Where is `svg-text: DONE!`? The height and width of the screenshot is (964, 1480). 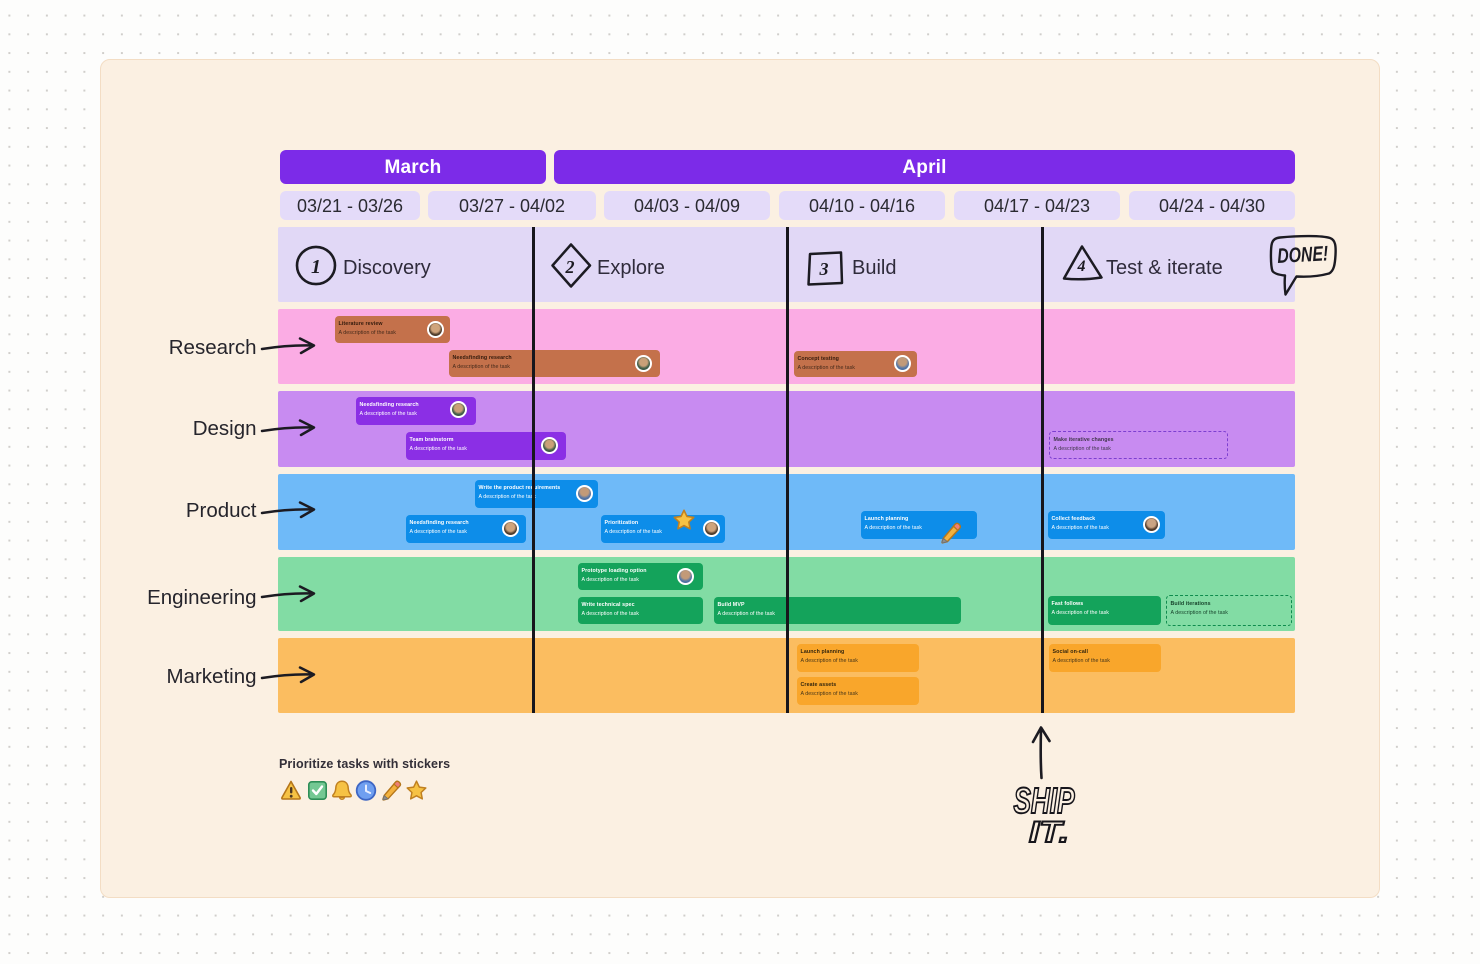
svg-text: DONE! is located at coordinates (1303, 255).